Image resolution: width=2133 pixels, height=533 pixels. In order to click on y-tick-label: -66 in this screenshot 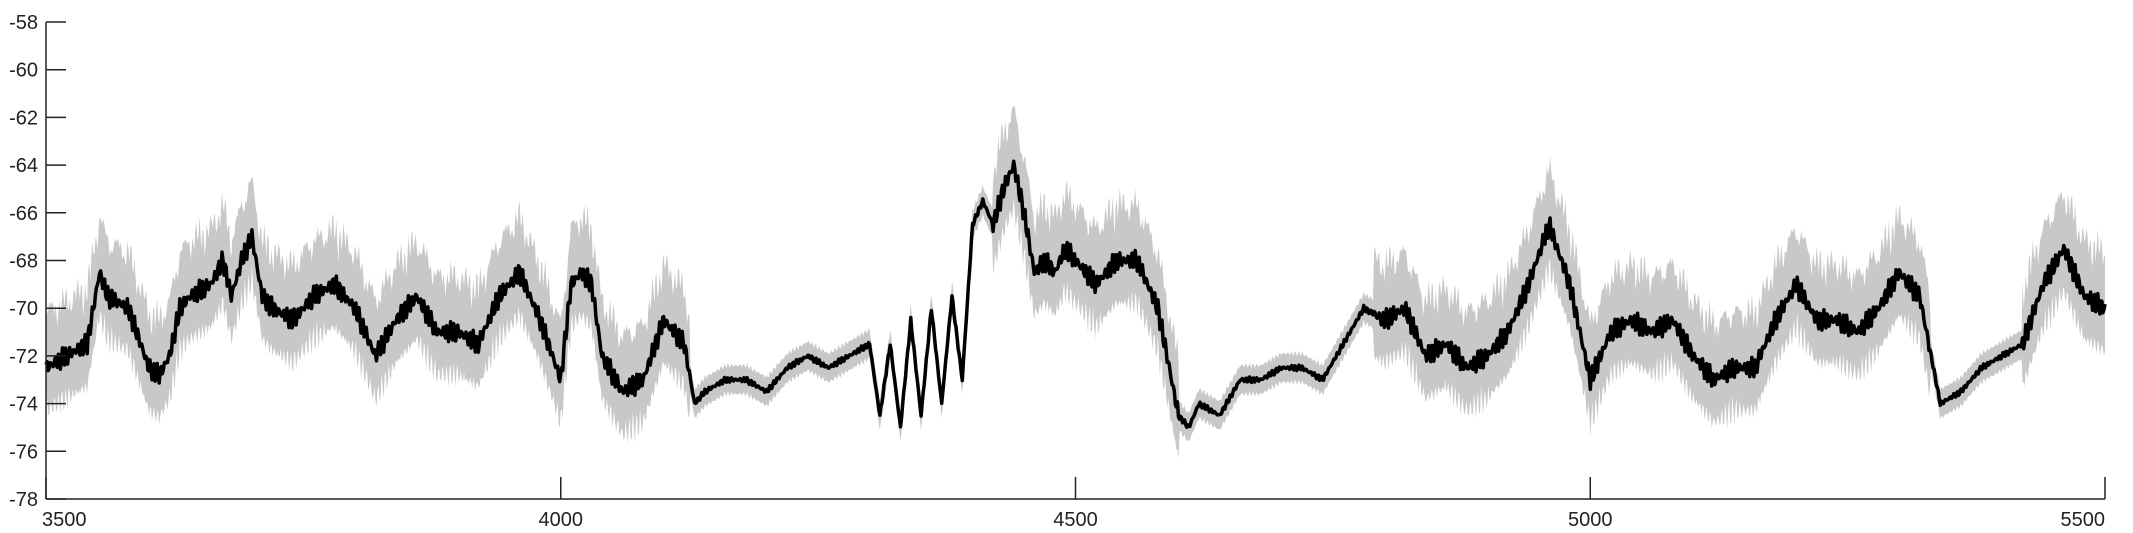, I will do `click(23, 214)`.